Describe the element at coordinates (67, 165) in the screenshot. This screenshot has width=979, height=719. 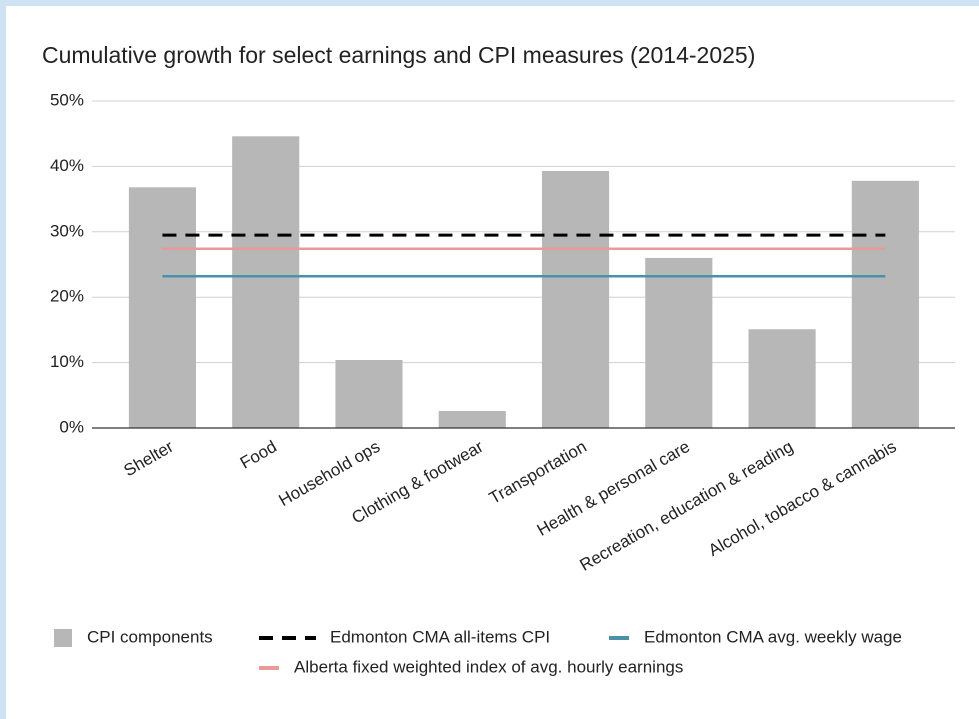
I see `y-tick-label: 40%` at that location.